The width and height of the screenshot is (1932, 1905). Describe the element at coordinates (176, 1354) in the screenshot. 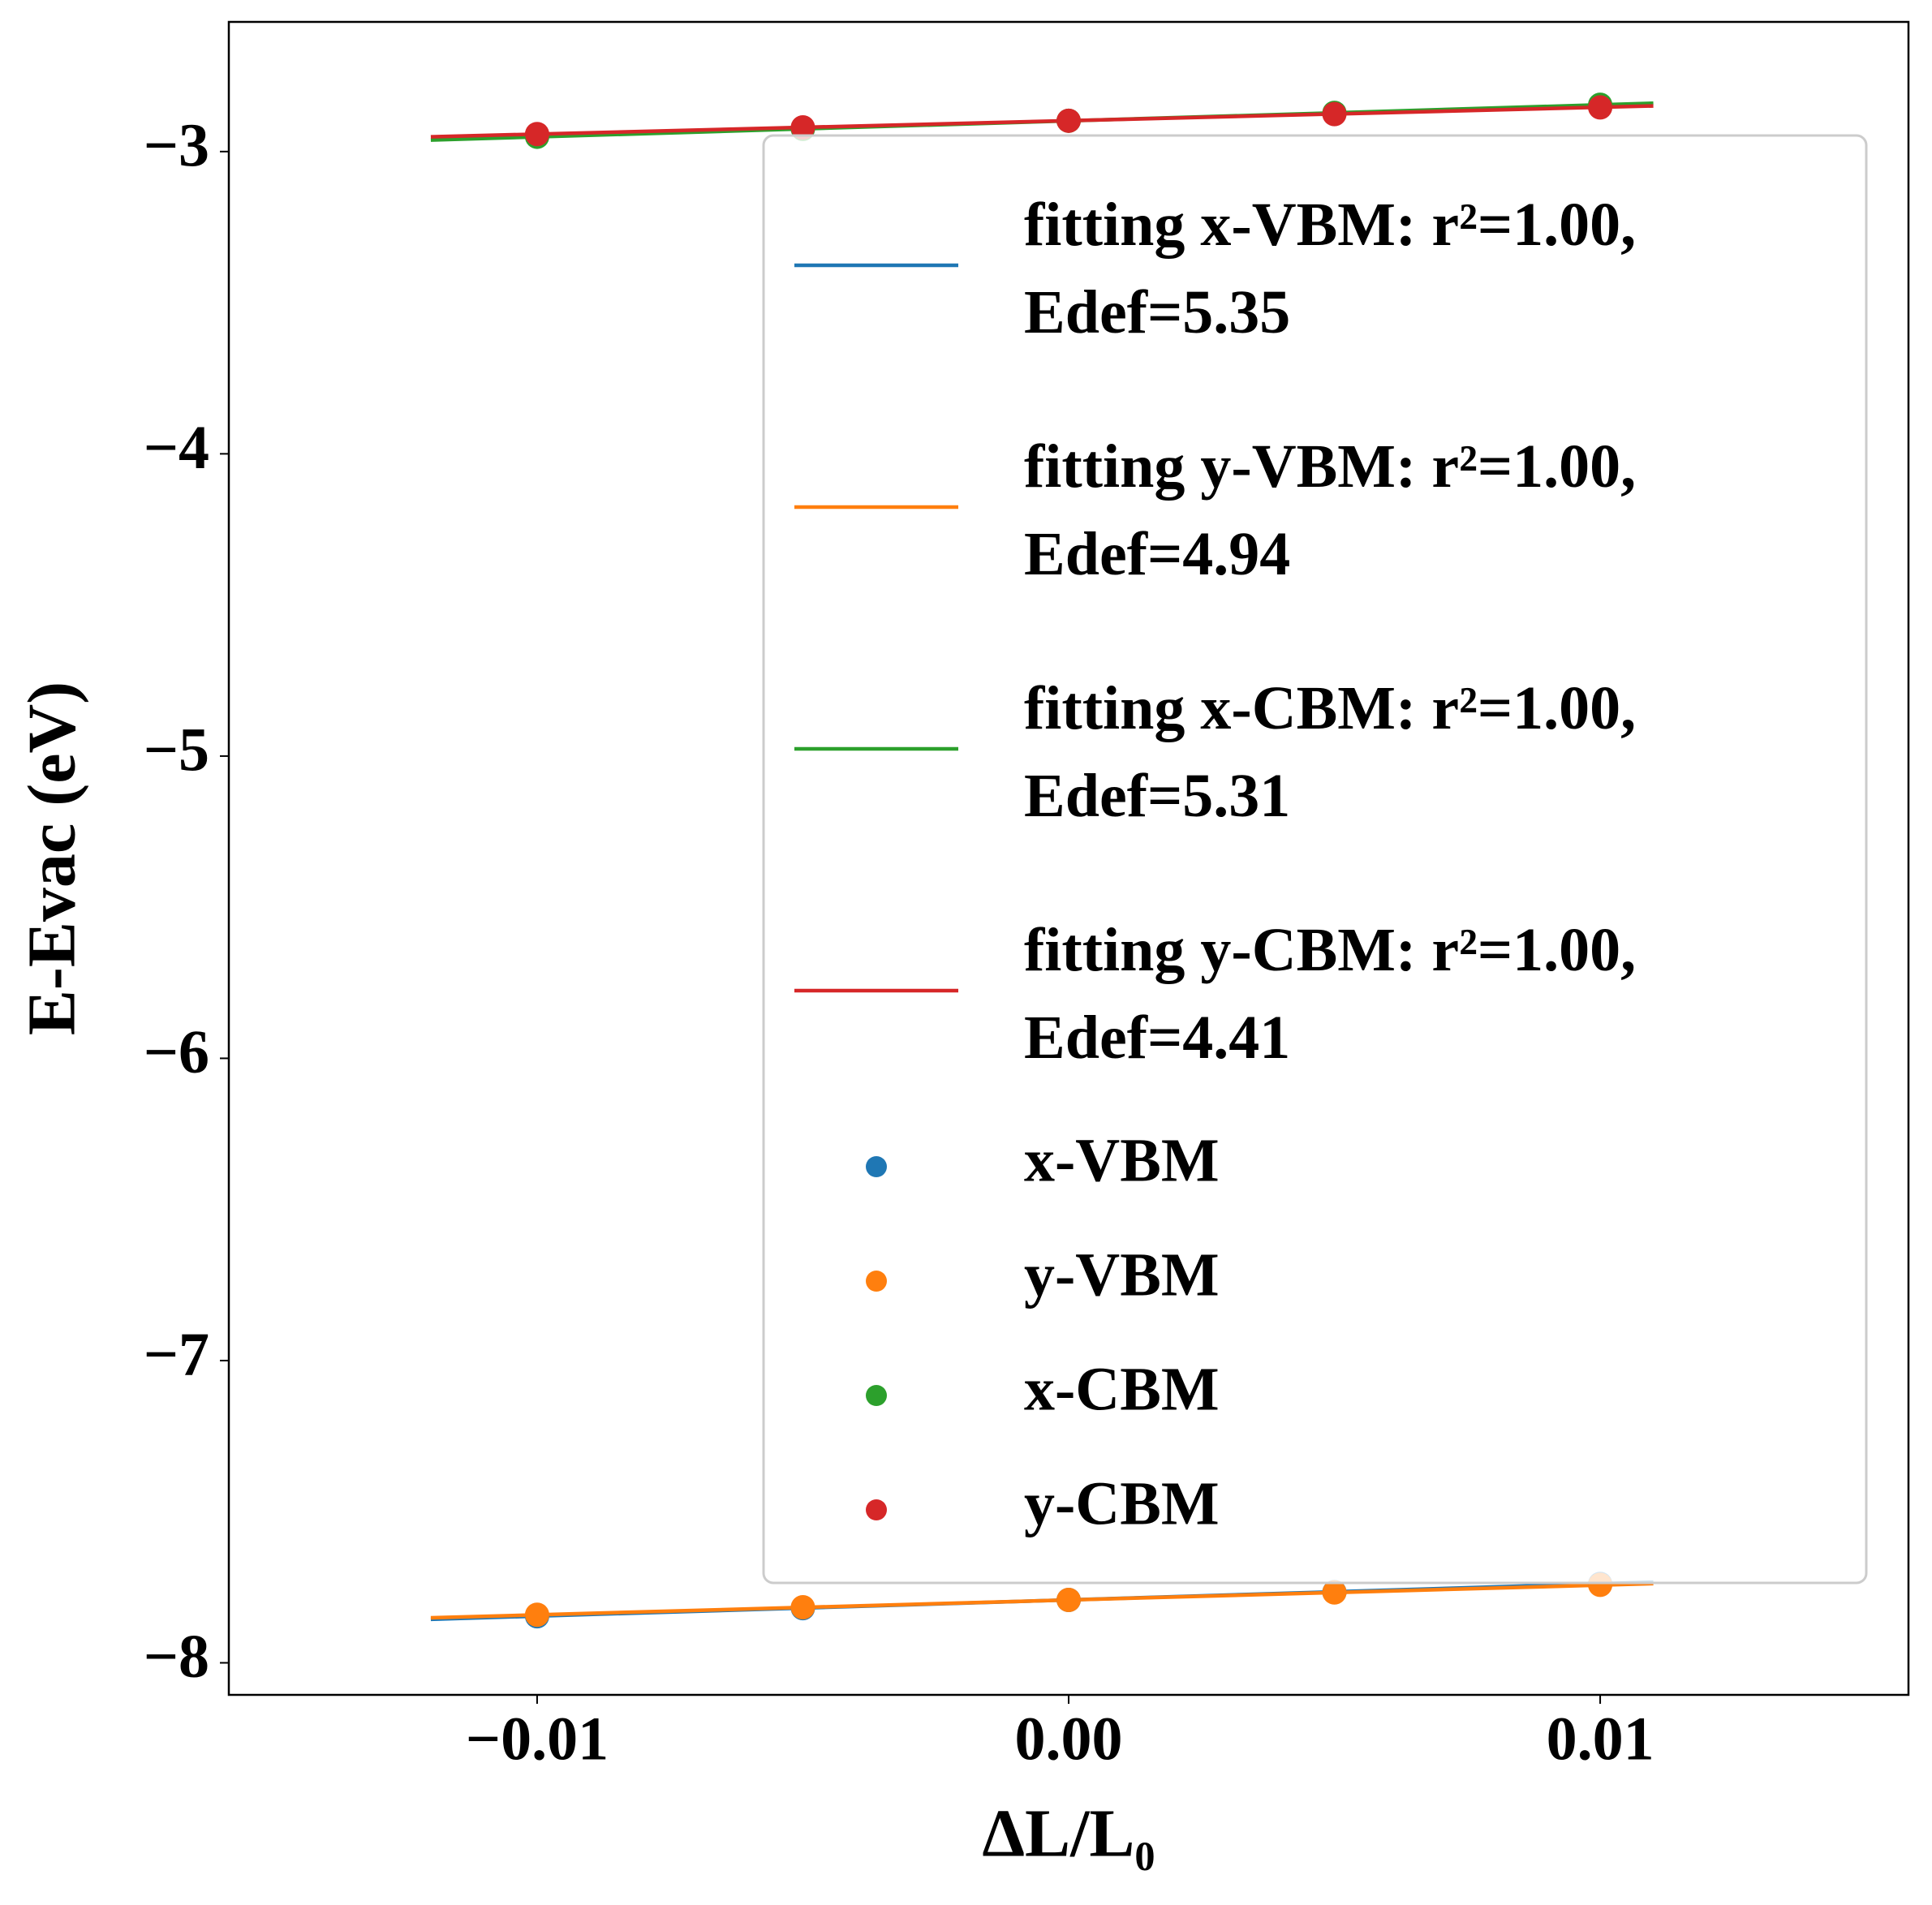

I see `y-tick-label: −7` at that location.